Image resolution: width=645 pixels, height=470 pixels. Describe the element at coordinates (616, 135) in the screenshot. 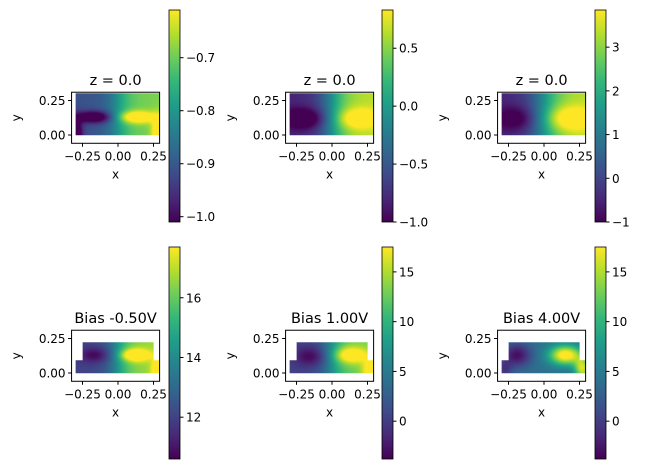

I see `colorbar-tick-label: 1` at that location.